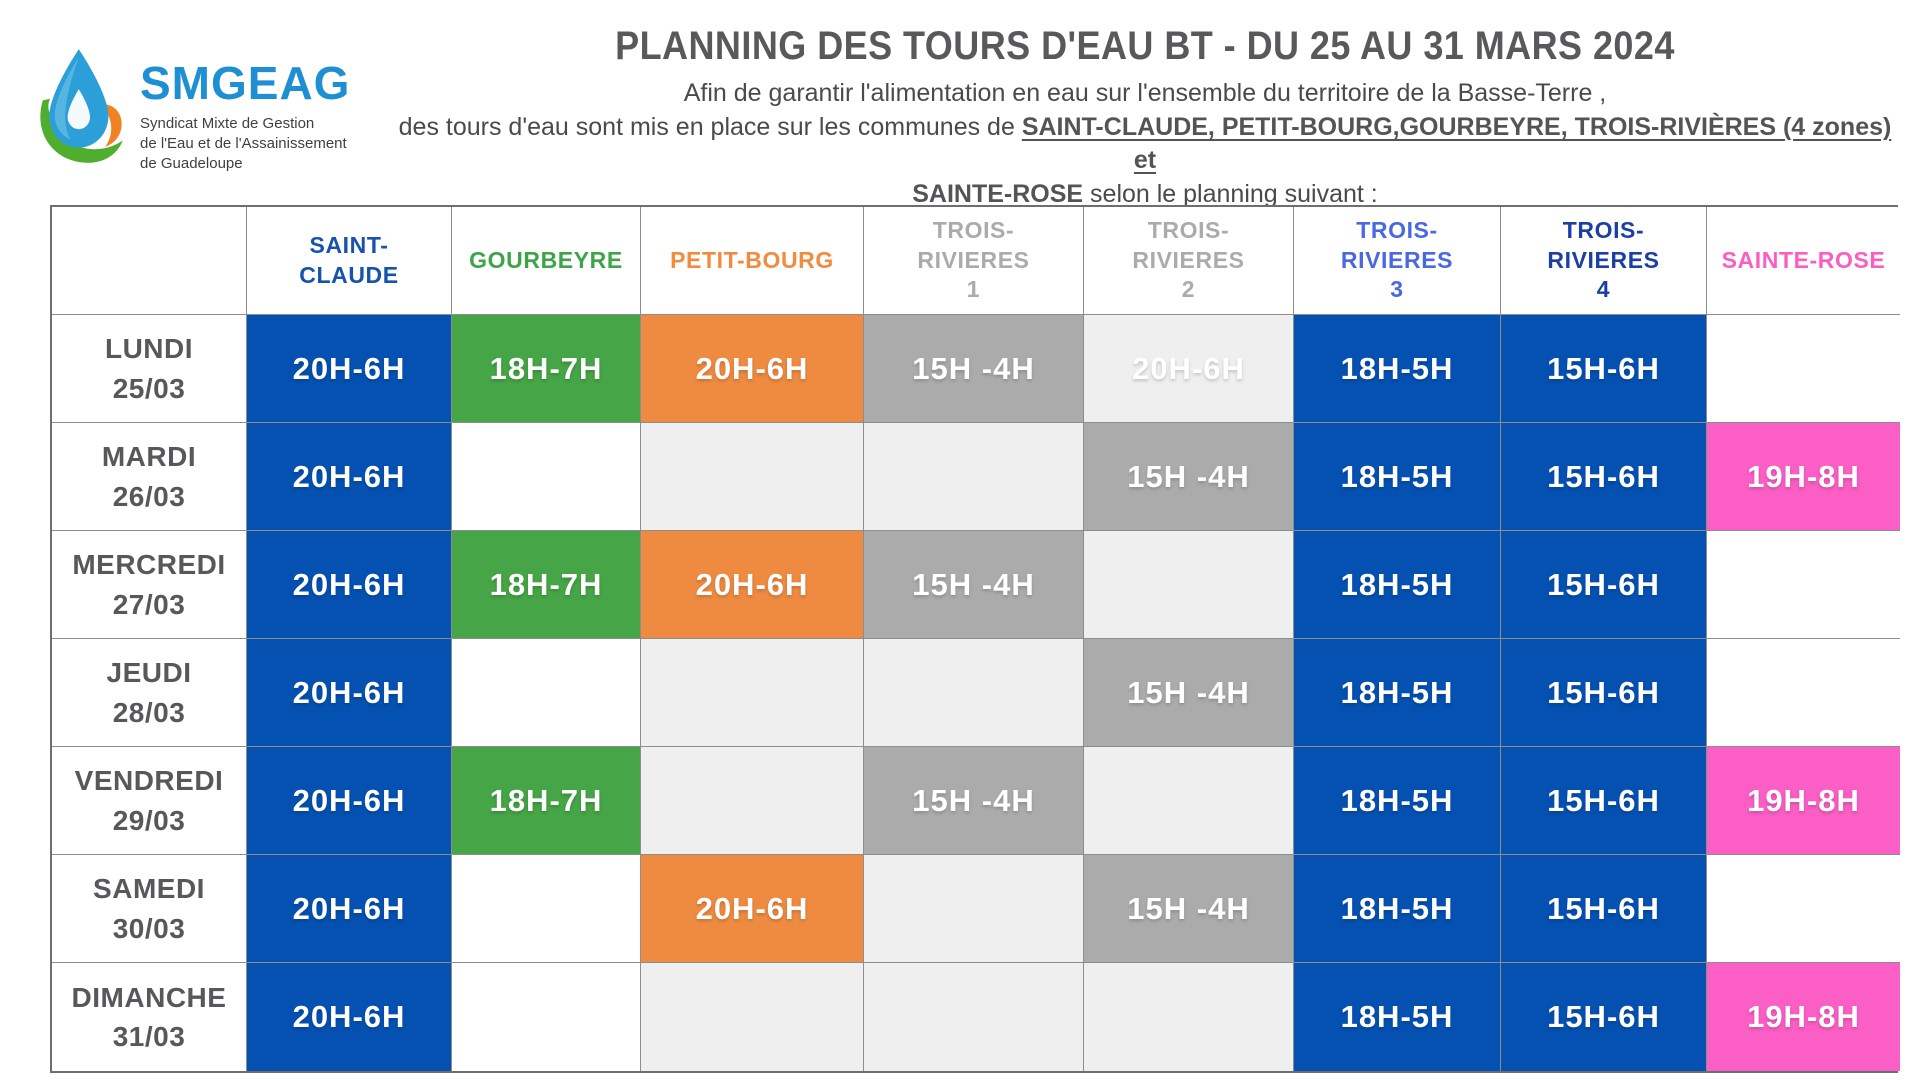 The image size is (1920, 1080). Describe the element at coordinates (752, 585) in the screenshot. I see `cell-mercredi-petit-bourg: 20H-6H` at that location.